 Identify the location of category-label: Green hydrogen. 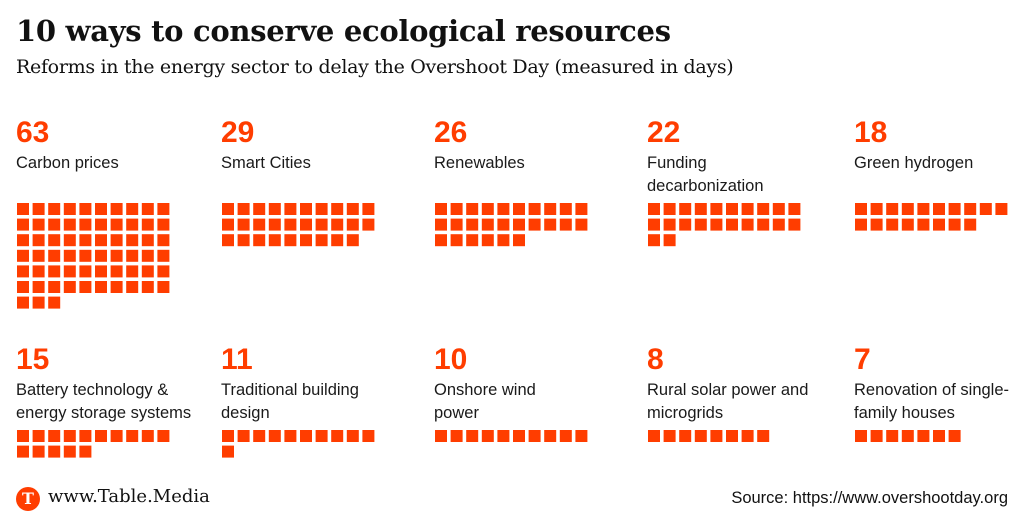
(914, 163).